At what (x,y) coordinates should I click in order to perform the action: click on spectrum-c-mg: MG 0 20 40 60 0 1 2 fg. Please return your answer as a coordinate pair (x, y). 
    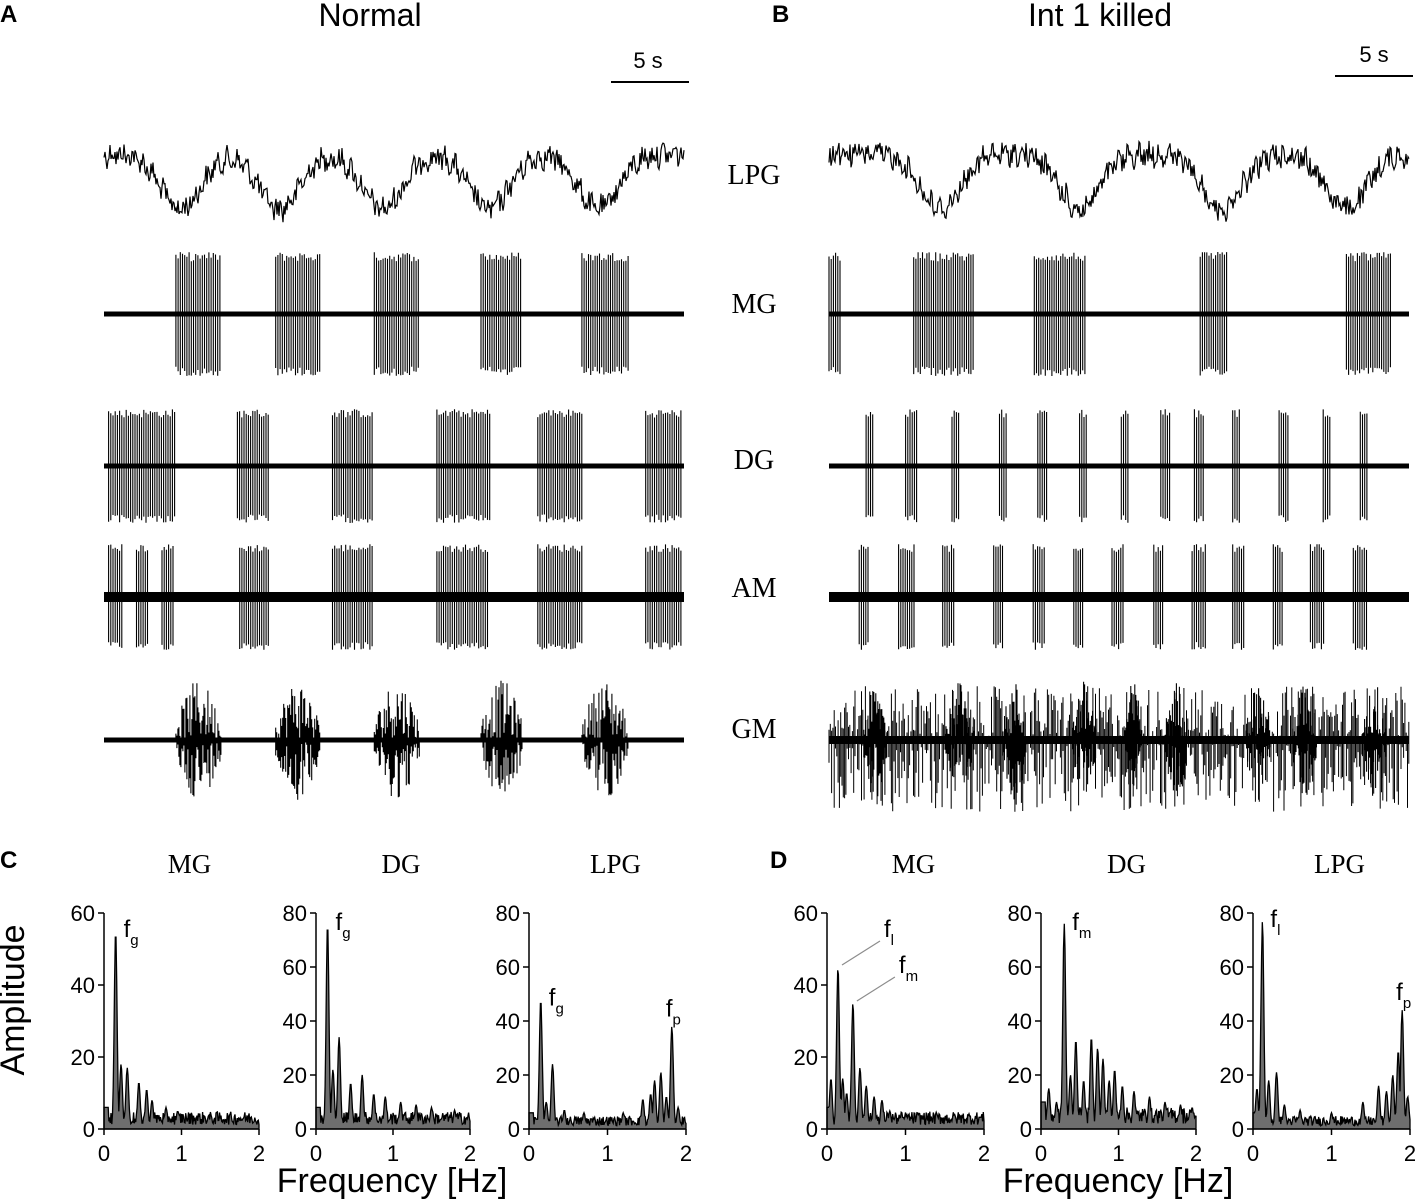
    Looking at the image, I should click on (168, 1007).